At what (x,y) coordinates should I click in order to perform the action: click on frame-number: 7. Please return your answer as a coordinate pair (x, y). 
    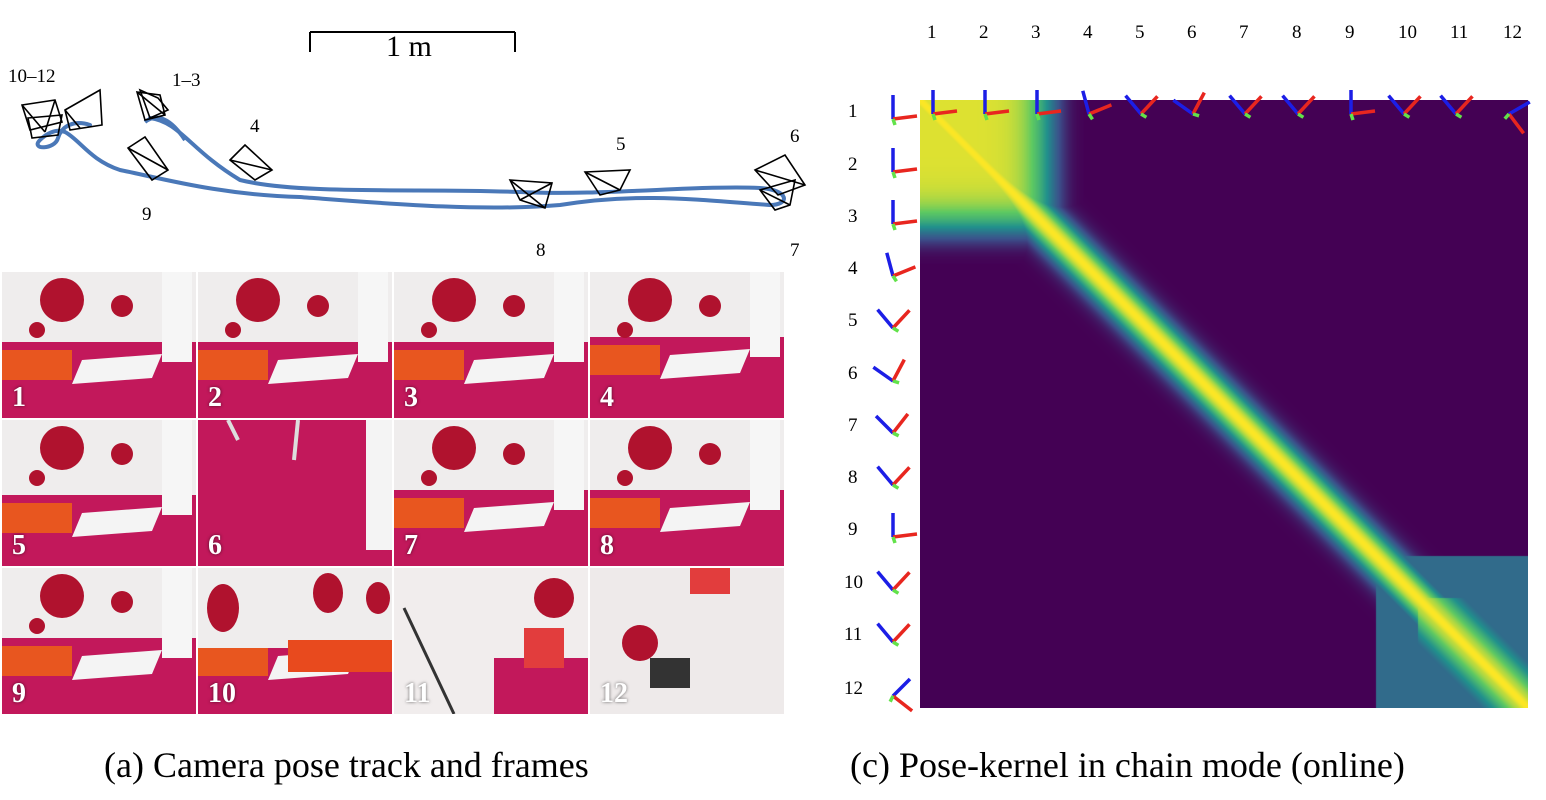
    Looking at the image, I should click on (411, 545).